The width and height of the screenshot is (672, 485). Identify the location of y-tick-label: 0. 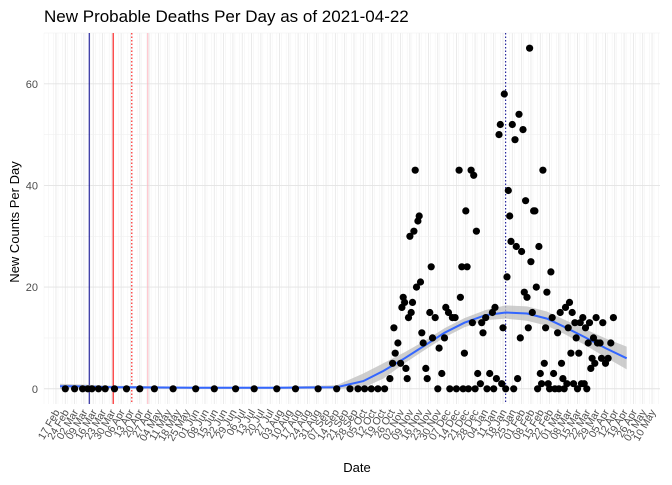
(35, 390).